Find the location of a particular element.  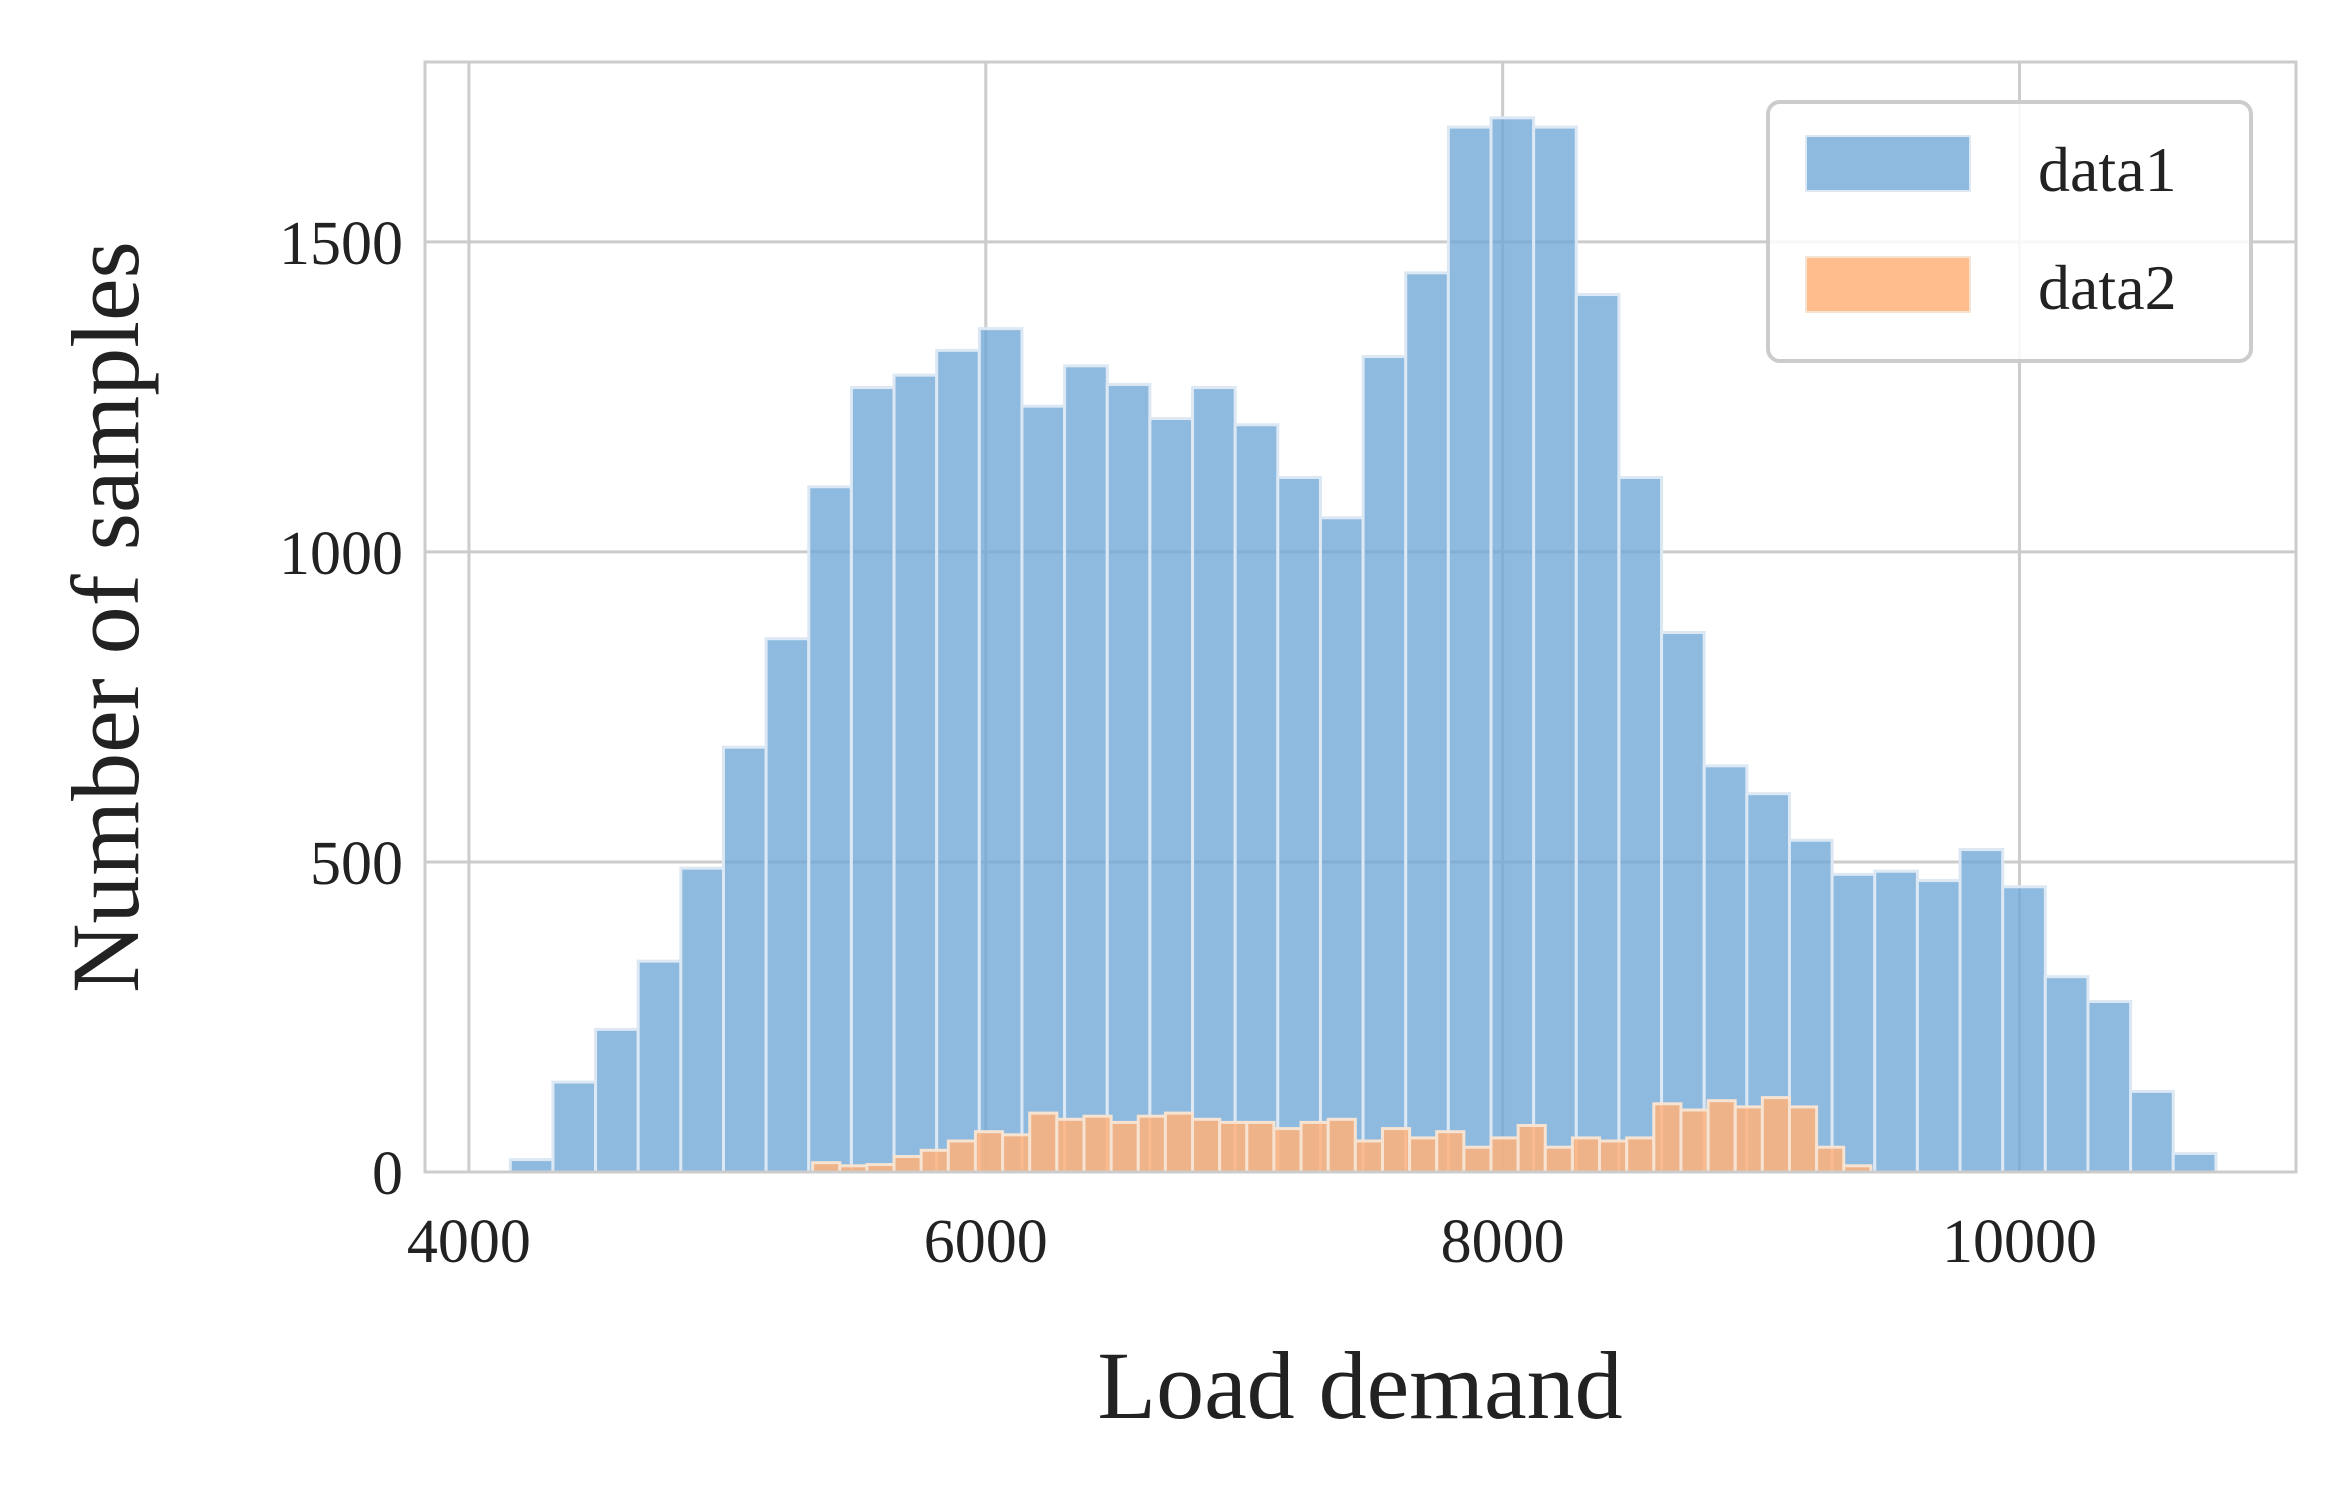

legend-label-data2: data2 is located at coordinates (2107, 287).